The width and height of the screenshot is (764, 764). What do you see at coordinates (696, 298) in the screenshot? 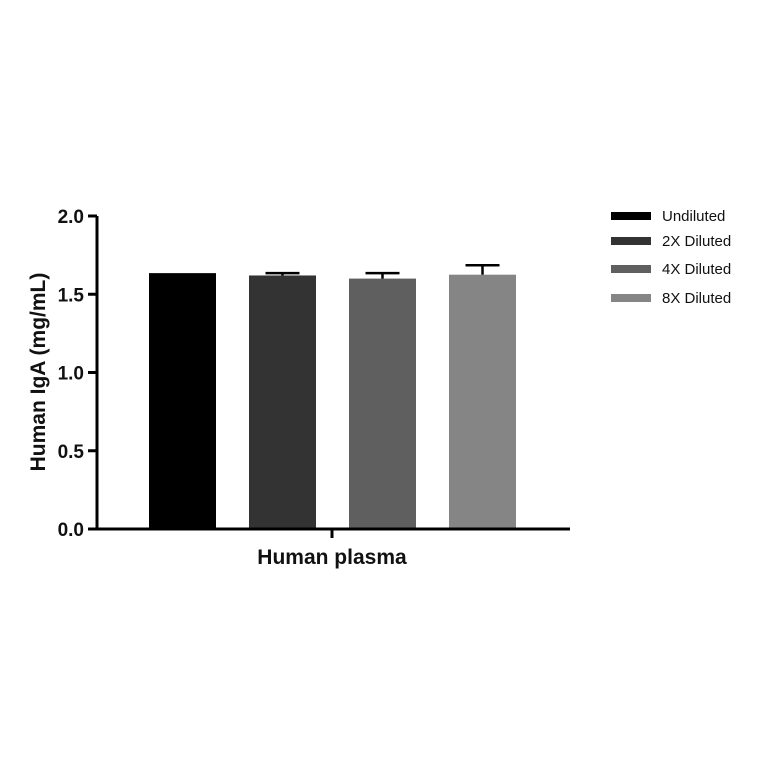
I see `legend-label: 8X Diluted` at bounding box center [696, 298].